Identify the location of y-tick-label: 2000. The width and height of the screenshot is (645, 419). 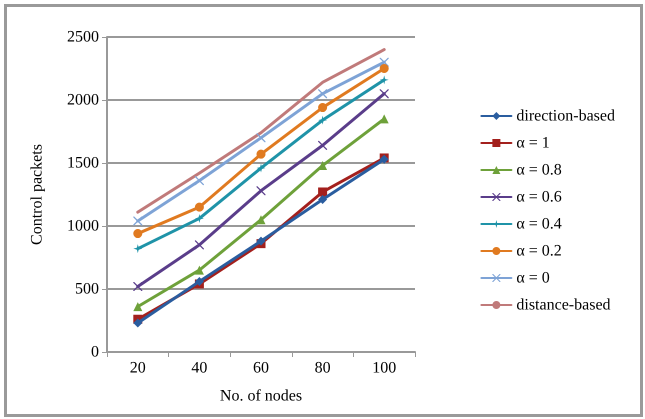
(83, 100).